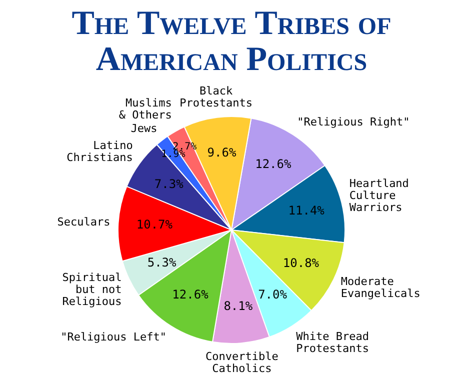 The width and height of the screenshot is (463, 390). What do you see at coordinates (301, 263) in the screenshot?
I see `data-label: 10.8%` at bounding box center [301, 263].